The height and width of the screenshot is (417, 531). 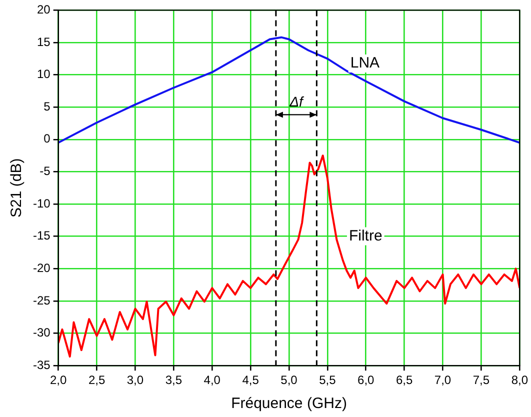 I want to click on y-tick-label: -30, so click(x=42, y=333).